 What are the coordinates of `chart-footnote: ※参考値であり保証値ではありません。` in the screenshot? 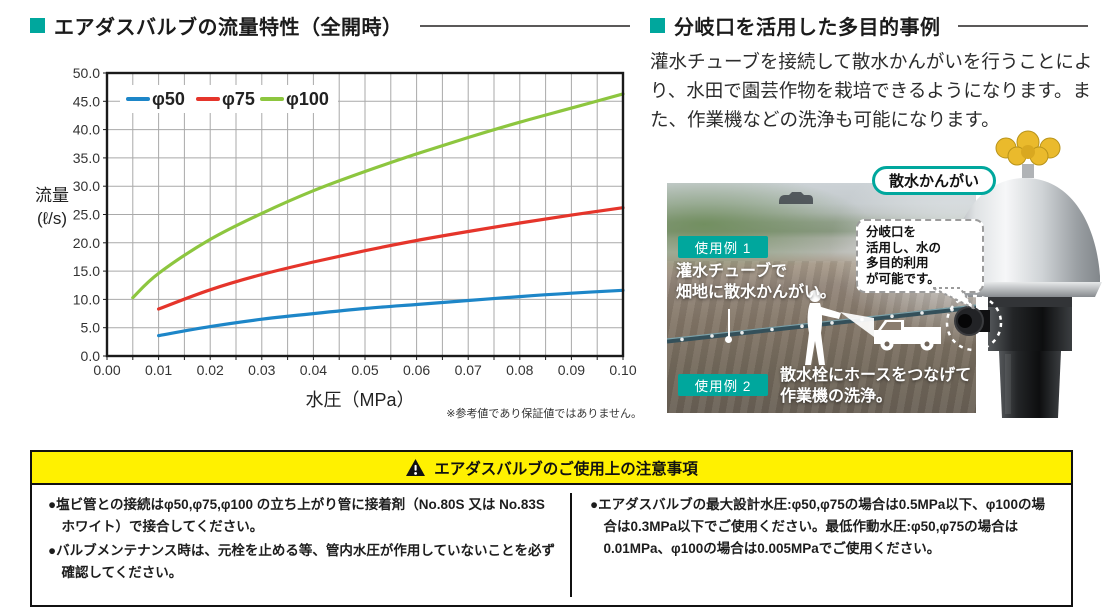 It's located at (544, 414).